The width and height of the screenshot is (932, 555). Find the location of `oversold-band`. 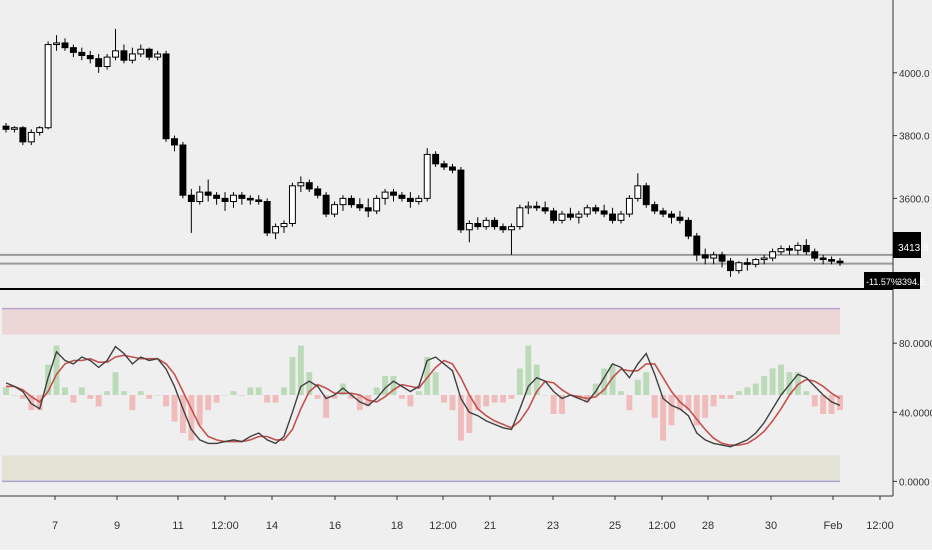

oversold-band is located at coordinates (421, 468).